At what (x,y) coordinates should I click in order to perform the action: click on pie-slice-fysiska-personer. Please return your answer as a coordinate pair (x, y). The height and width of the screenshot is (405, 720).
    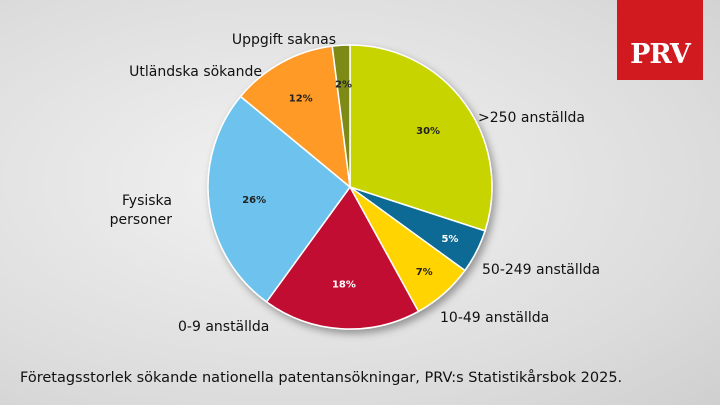
    Looking at the image, I should click on (279, 199).